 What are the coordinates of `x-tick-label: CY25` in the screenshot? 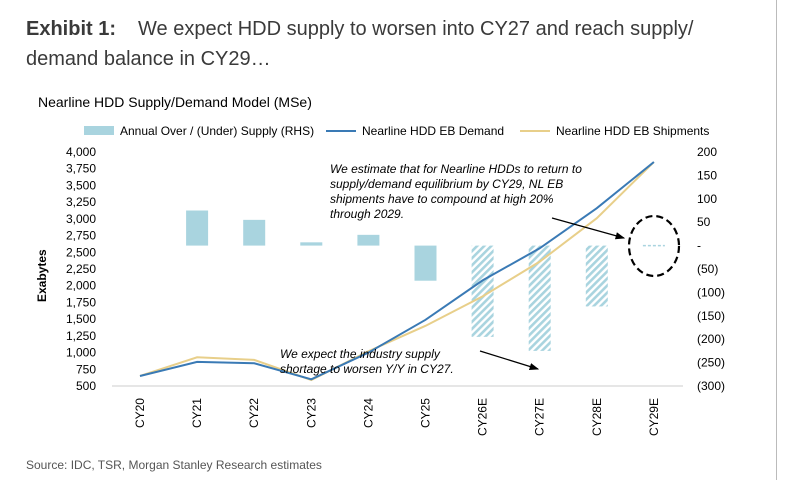 It's located at (426, 413).